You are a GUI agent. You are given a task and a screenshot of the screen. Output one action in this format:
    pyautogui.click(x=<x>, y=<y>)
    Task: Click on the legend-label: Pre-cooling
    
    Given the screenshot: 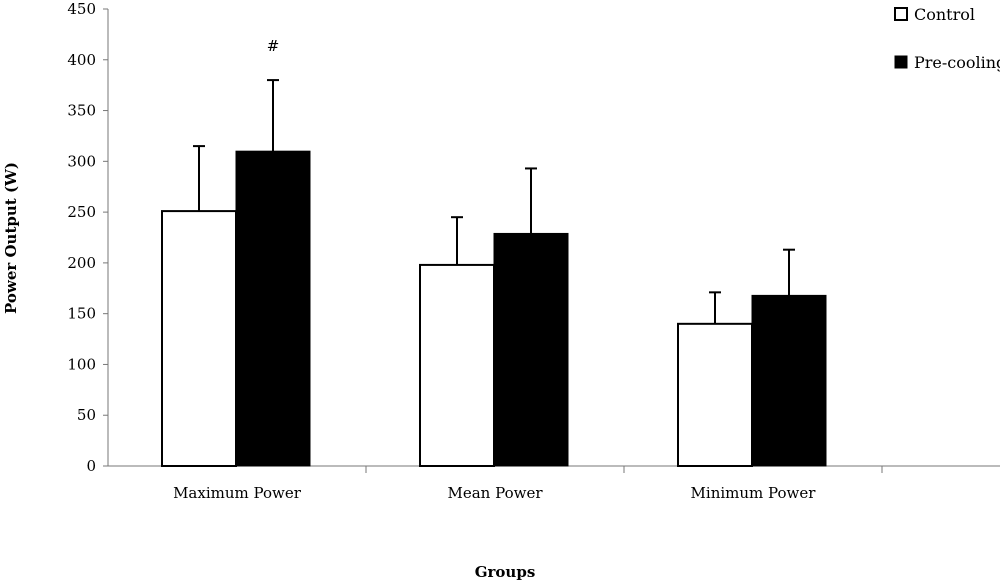 What is the action you would take?
    pyautogui.click(x=957, y=62)
    